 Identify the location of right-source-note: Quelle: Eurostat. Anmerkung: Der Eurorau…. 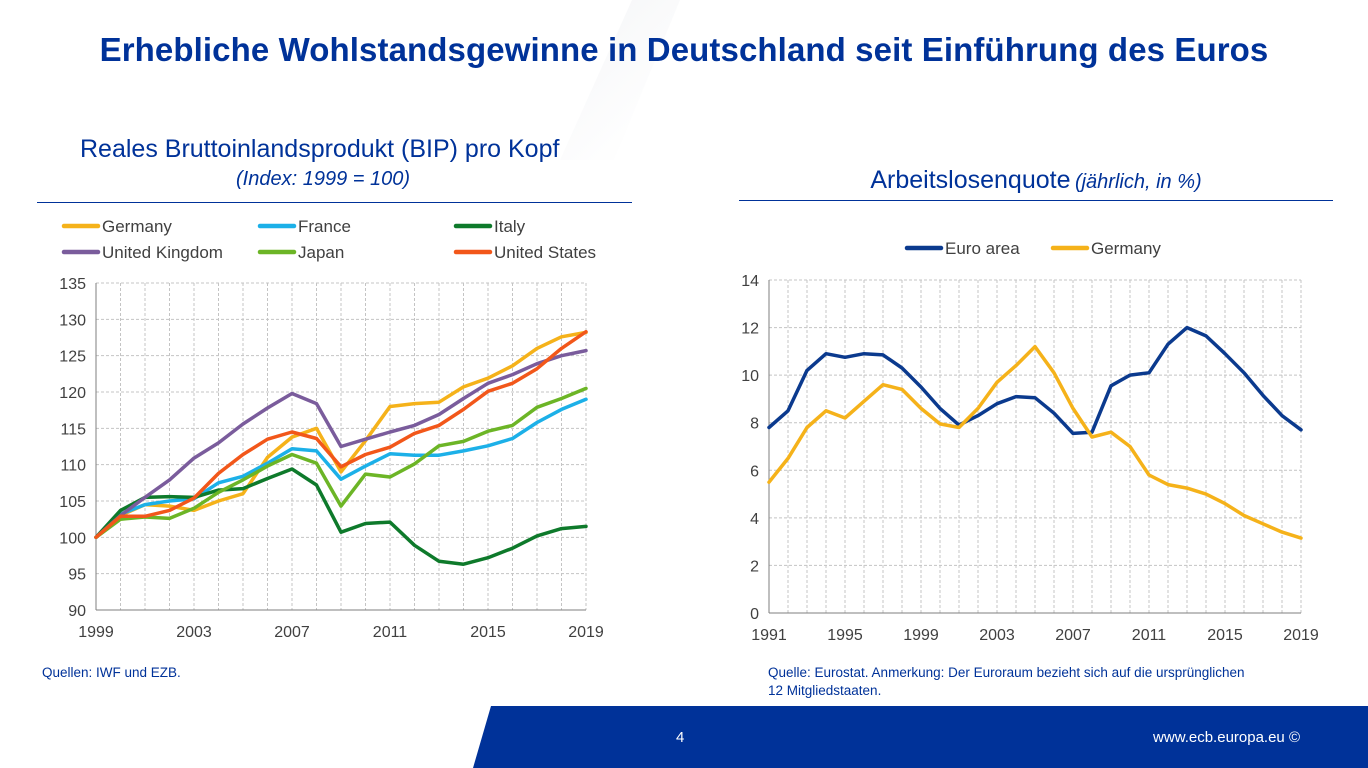
(1048, 682).